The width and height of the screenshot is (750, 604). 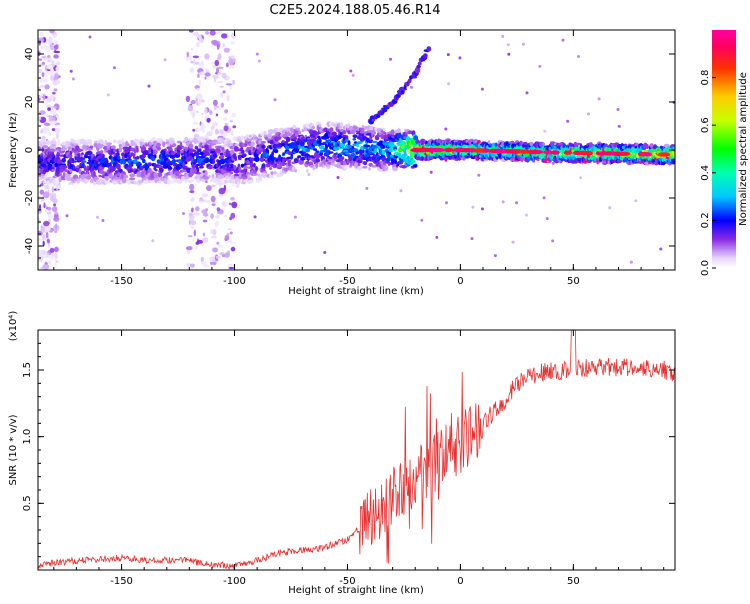 I want to click on snr-multiplier-label: (x10⁴), so click(x=13, y=326).